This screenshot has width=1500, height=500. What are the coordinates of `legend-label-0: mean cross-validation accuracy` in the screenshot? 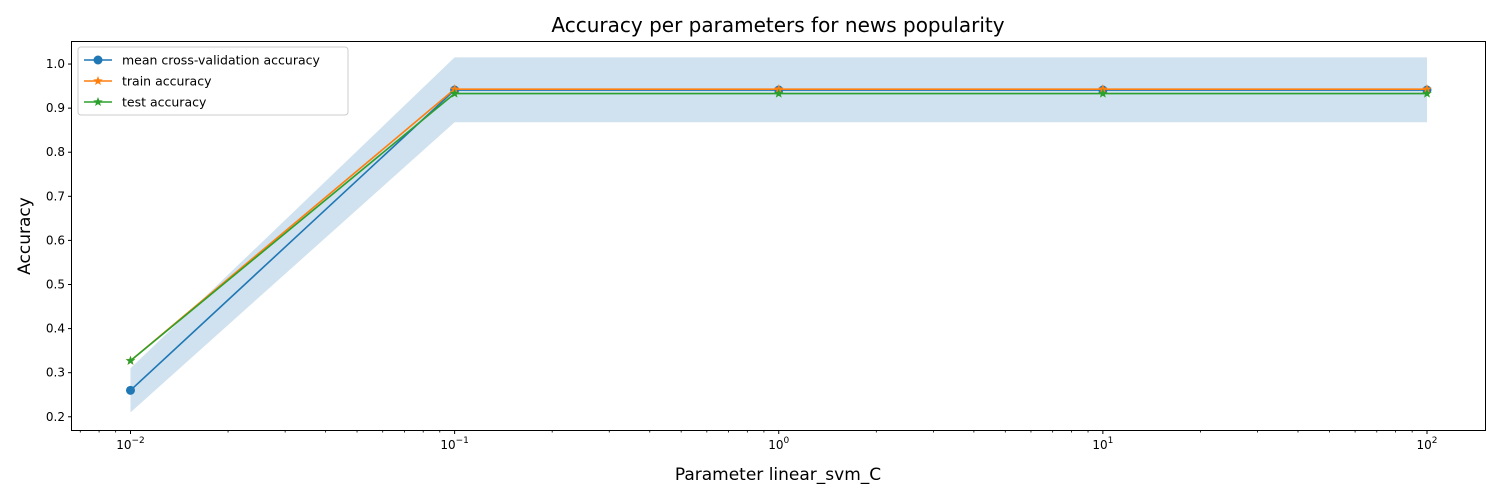 It's located at (221, 60).